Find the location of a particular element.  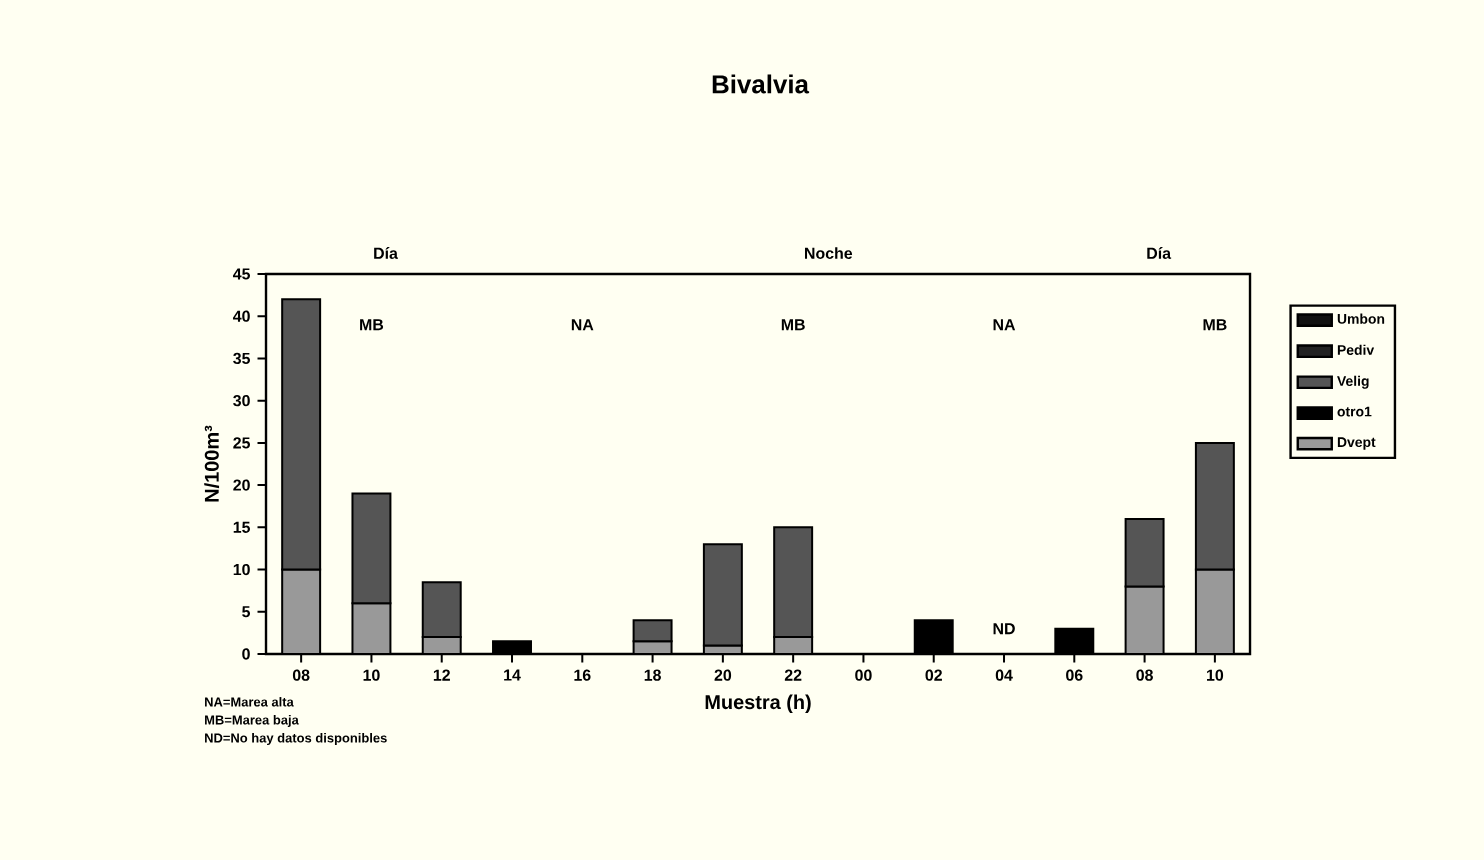

y-axis-title: N/100m³ is located at coordinates (212, 463).